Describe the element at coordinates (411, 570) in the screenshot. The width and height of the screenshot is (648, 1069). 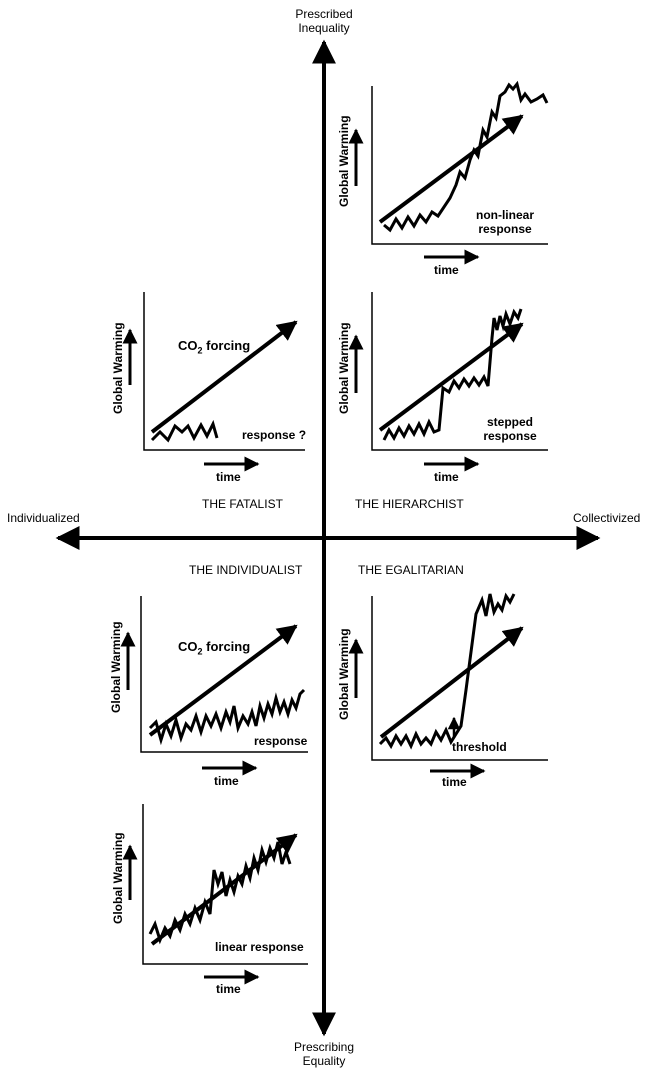
I see `quadrant-label-egalitarian: THE EGALITARIAN` at that location.